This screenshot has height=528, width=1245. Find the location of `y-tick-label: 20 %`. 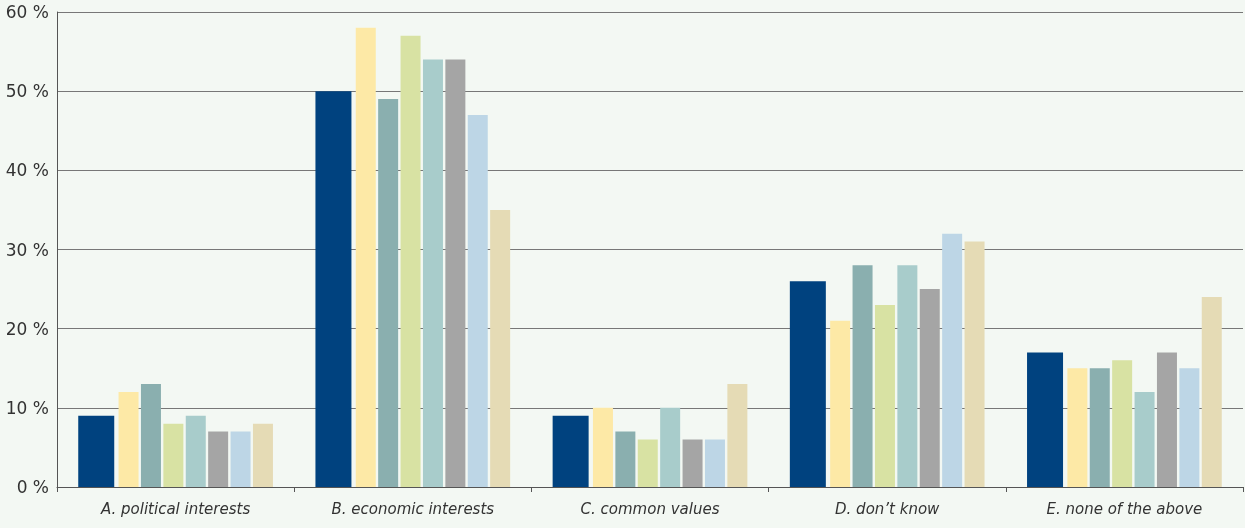

y-tick-label: 20 % is located at coordinates (27, 328).